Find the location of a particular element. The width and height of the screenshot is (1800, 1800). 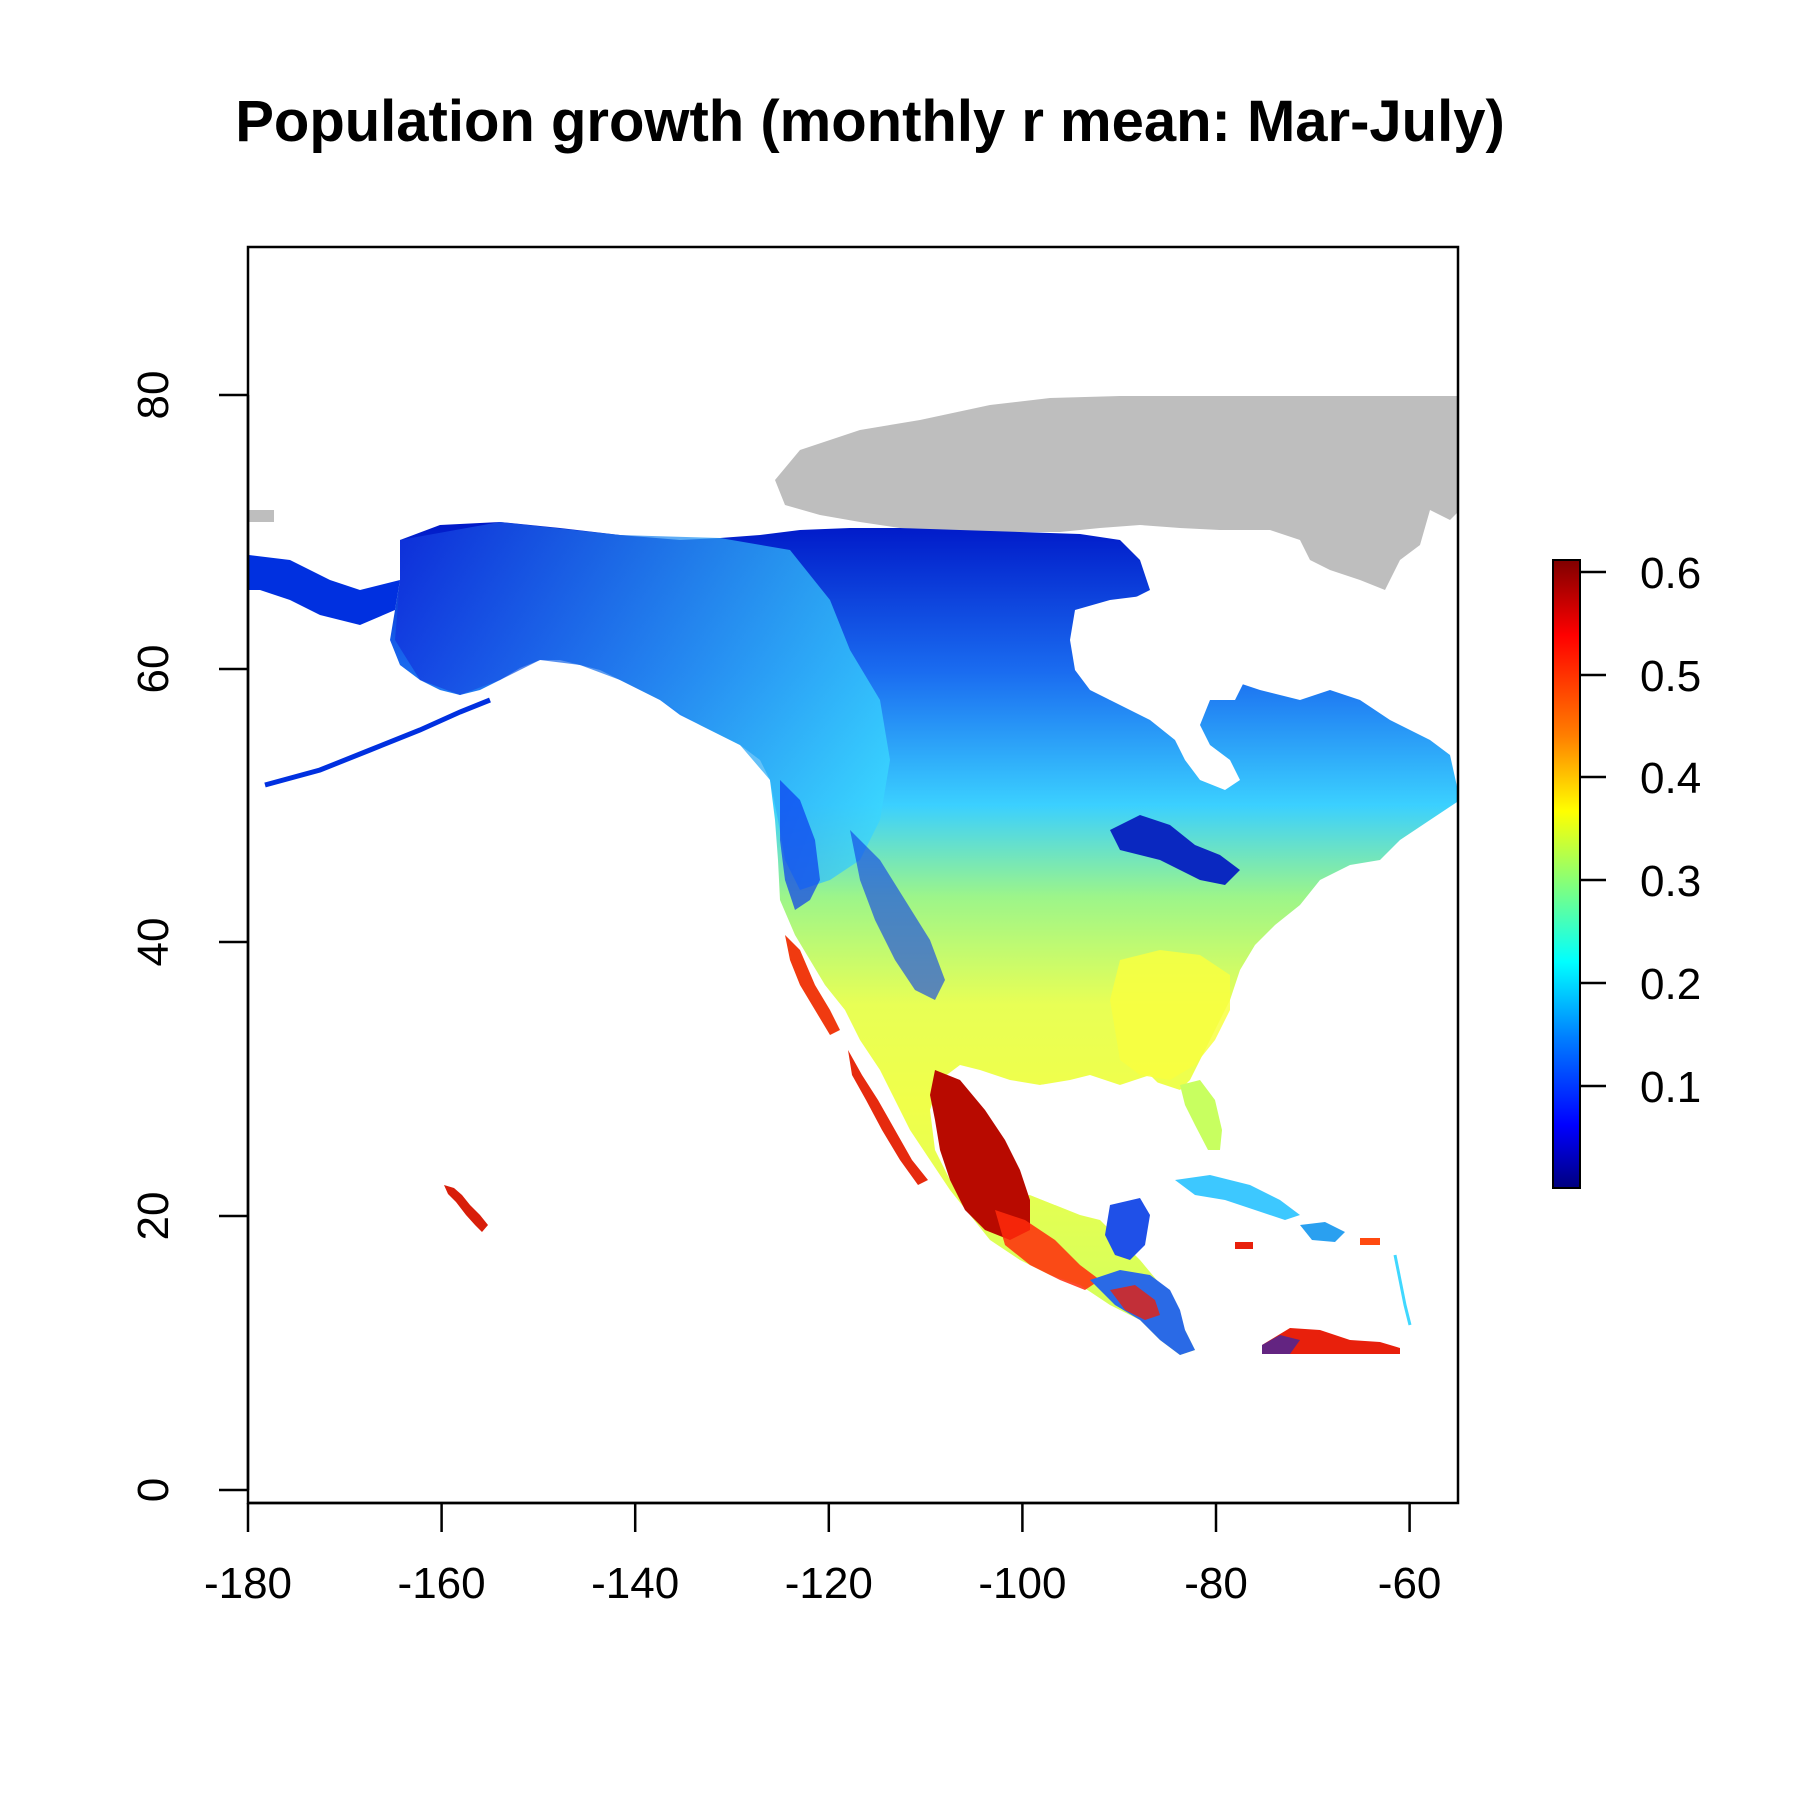

alaska-tip-no-data is located at coordinates (261, 516).